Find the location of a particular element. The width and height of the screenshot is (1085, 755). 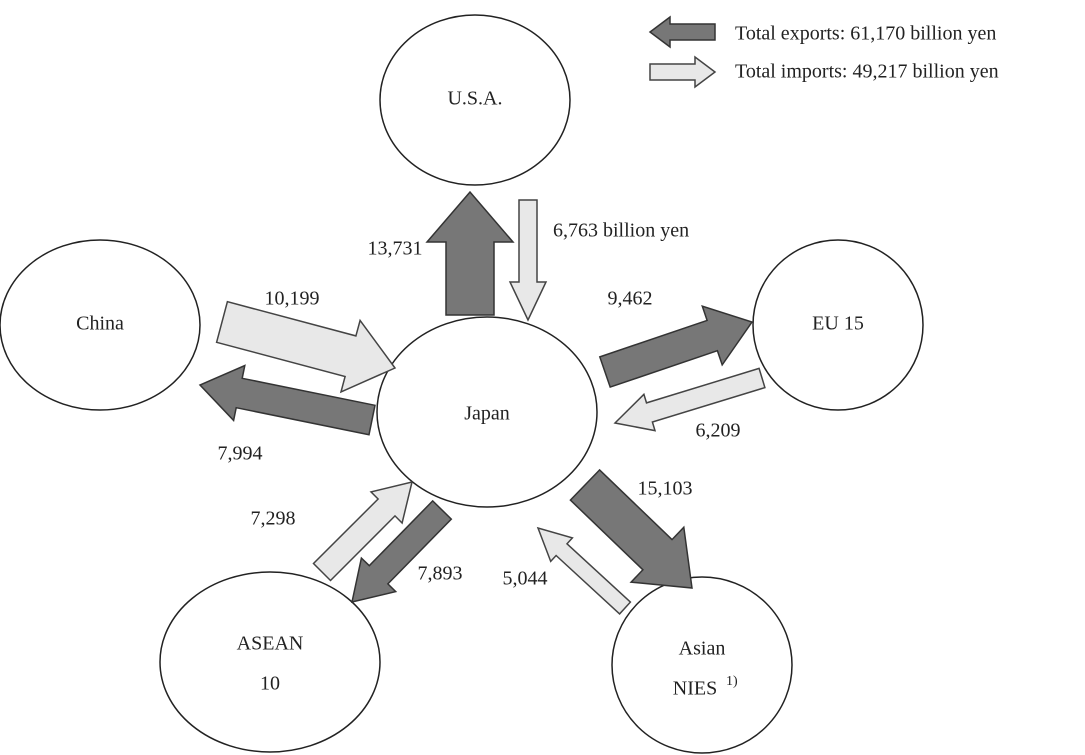

flow-label: 15,103 is located at coordinates (665, 489).